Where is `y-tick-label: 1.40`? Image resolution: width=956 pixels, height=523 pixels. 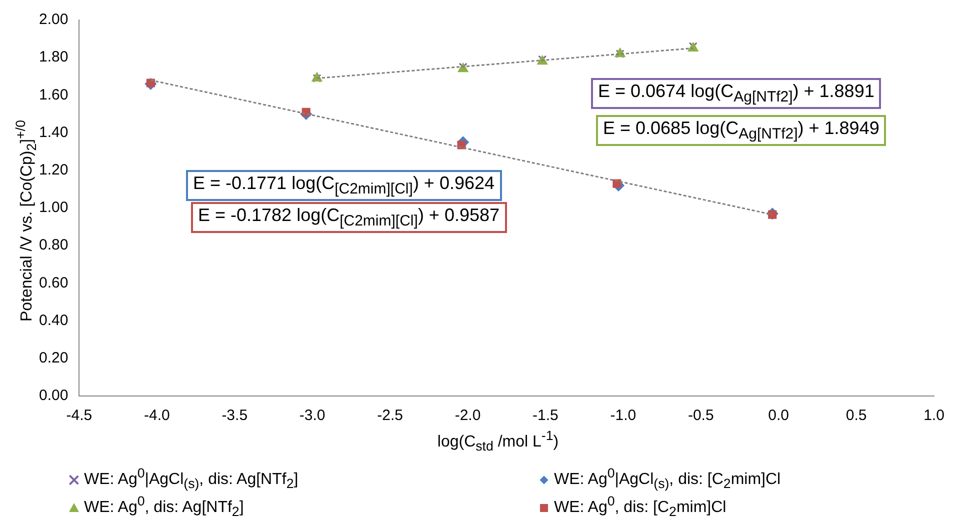 y-tick-label: 1.40 is located at coordinates (53, 132).